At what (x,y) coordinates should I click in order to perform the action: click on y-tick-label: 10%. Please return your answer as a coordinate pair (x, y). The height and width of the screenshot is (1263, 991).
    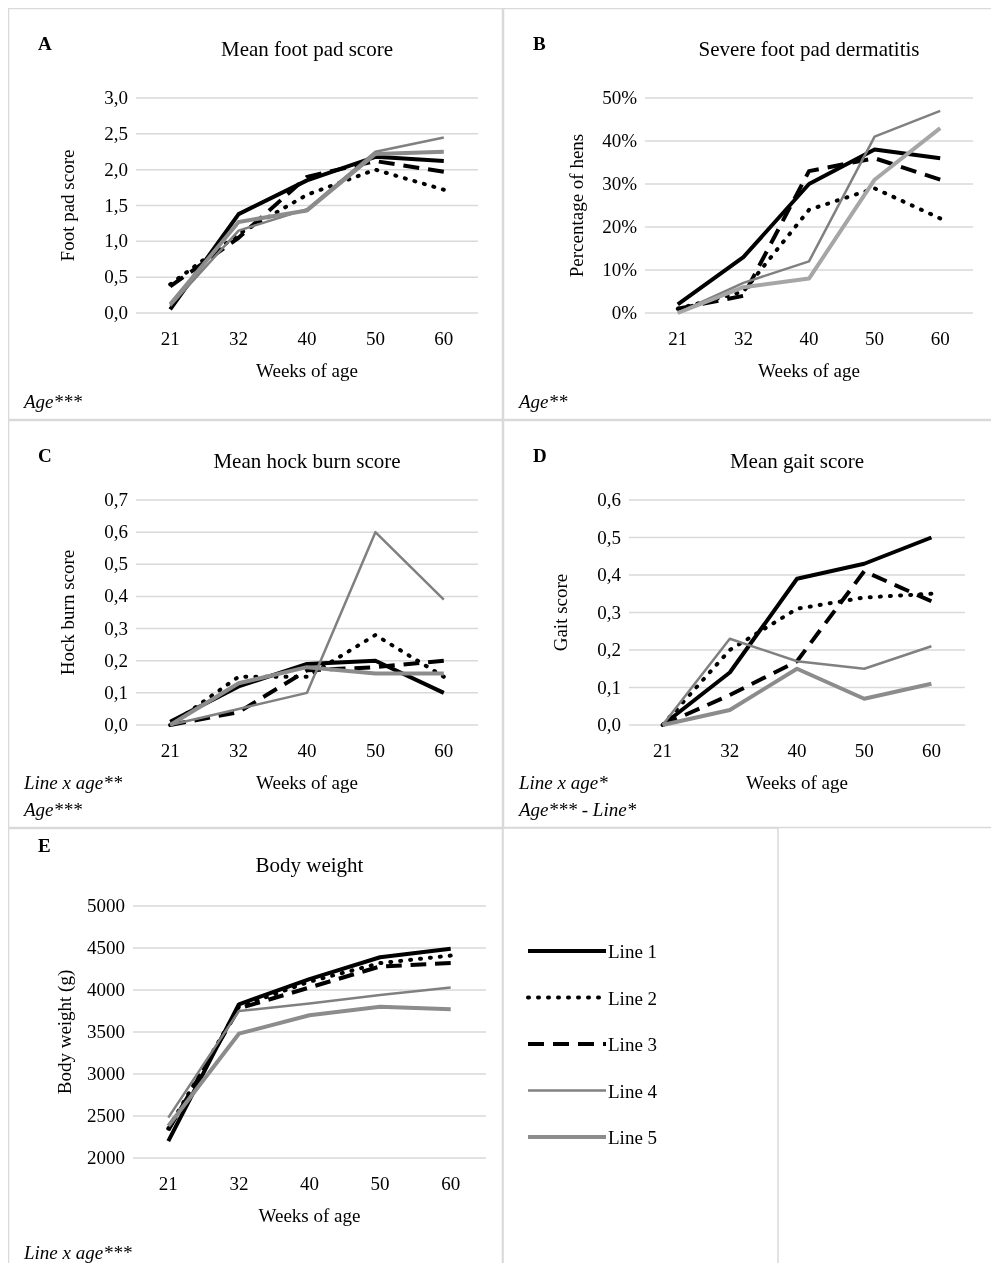
    Looking at the image, I should click on (620, 269).